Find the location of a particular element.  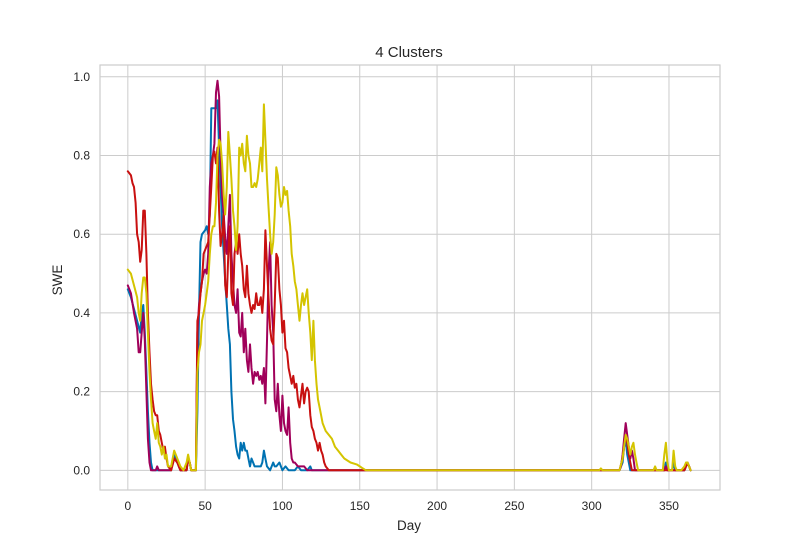

x-tick-label: 0 is located at coordinates (127, 506).